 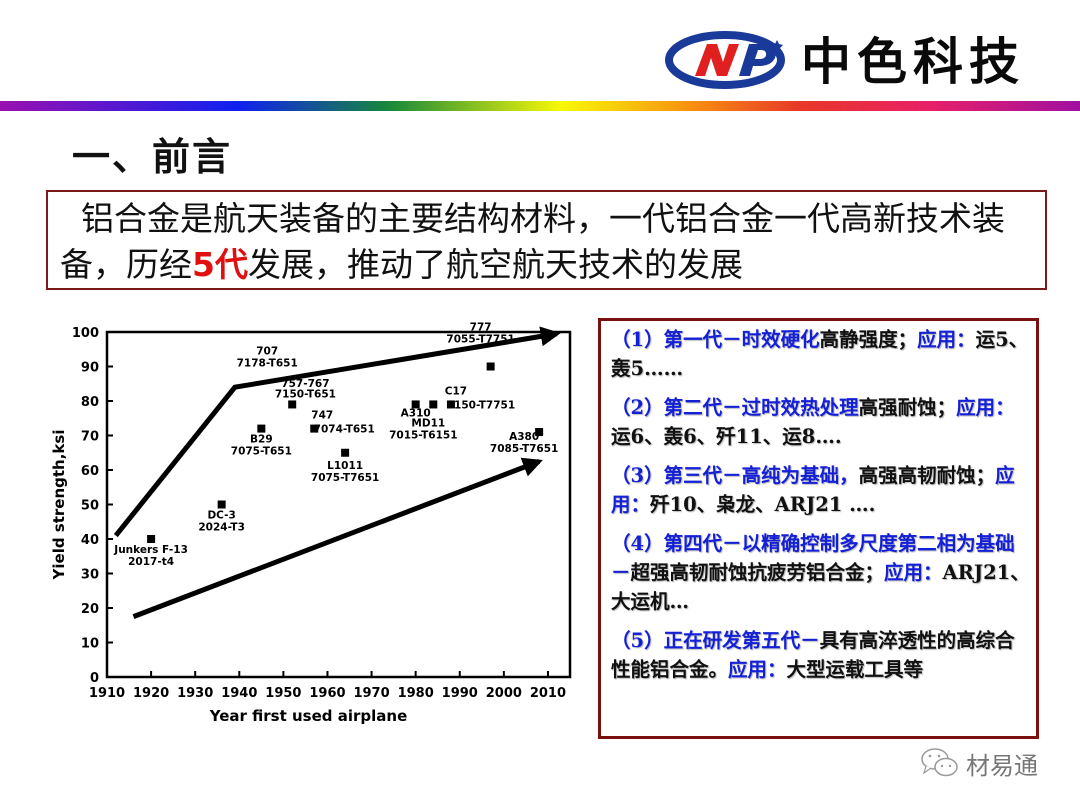 I want to click on generation-label: （4）第四代－以精确控制多尺度第二相为基础－, so click(x=813, y=558).